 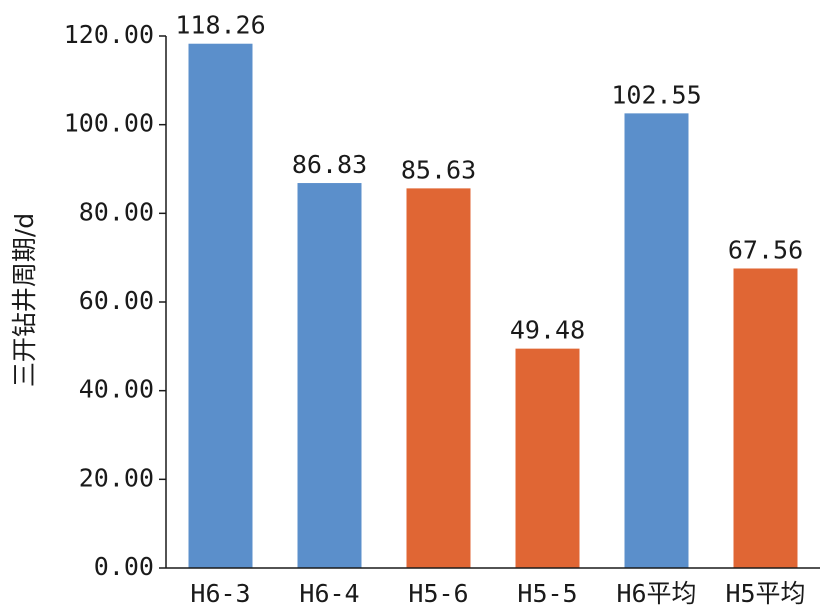 What do you see at coordinates (116, 389) in the screenshot?
I see `y-tick-label: 40.00` at bounding box center [116, 389].